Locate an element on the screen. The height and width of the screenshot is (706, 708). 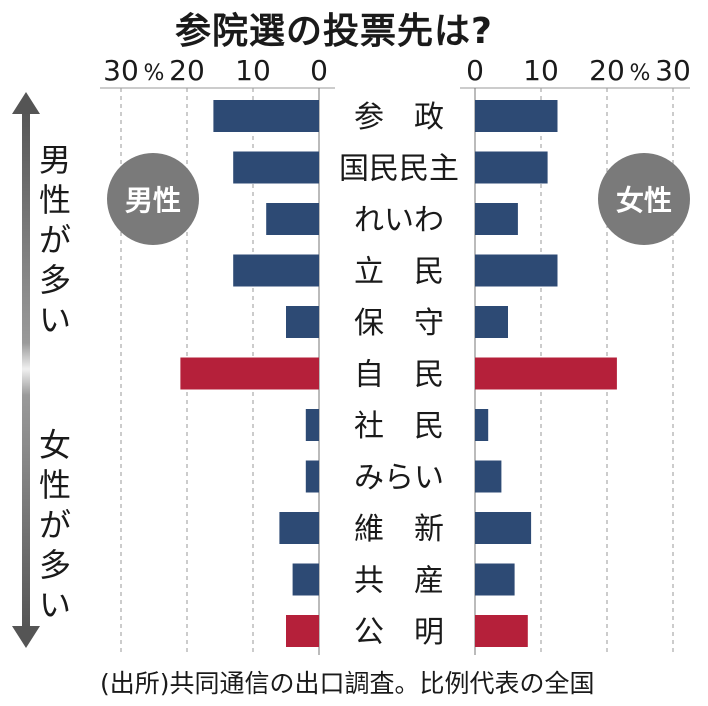
arrow-head-up is located at coordinates (26, 103).